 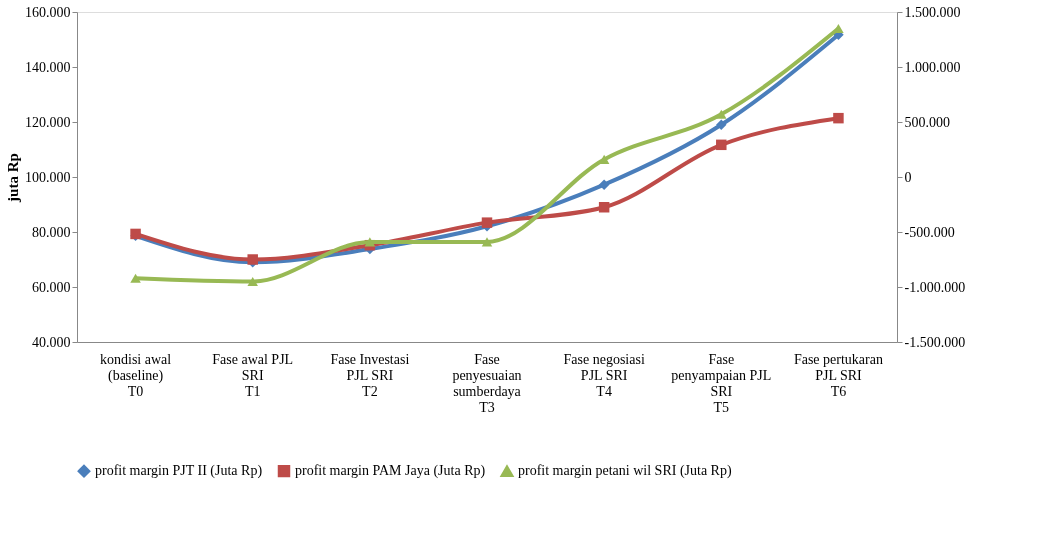 I want to click on y2-tick-label: -500.000, so click(x=929, y=232).